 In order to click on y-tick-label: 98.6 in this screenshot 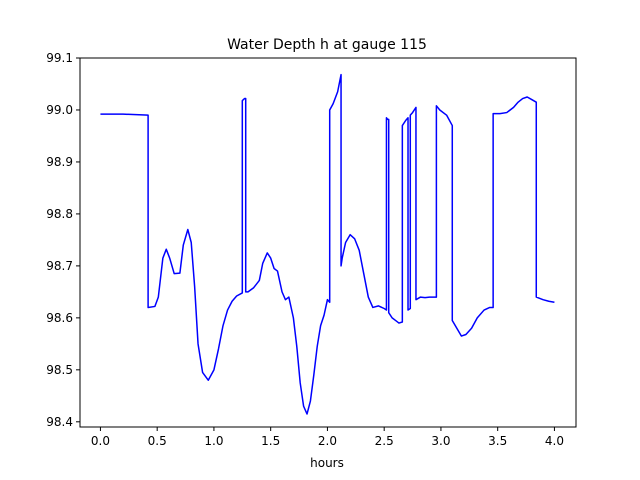, I will do `click(59, 318)`.